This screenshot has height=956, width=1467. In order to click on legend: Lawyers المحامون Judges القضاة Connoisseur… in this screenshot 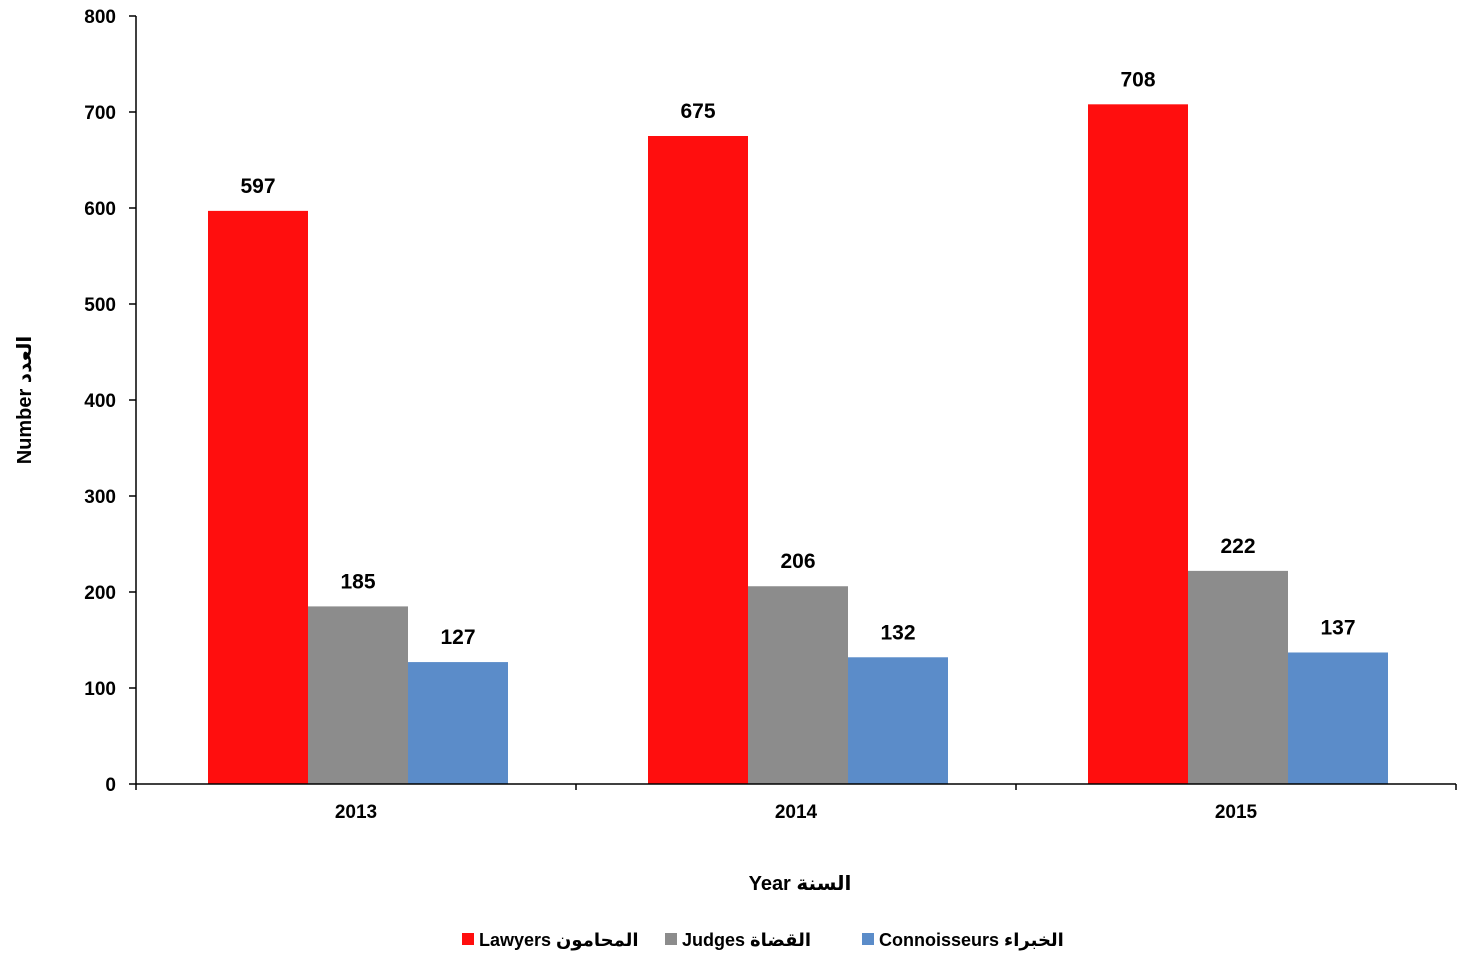, I will do `click(763, 940)`.